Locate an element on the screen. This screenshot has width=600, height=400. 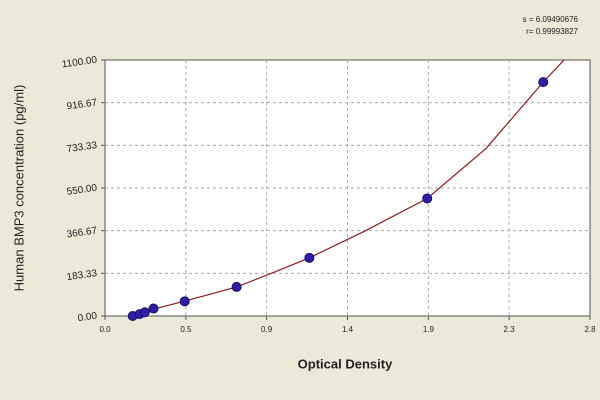
y-tick-label: 0.00 is located at coordinates (87, 318).